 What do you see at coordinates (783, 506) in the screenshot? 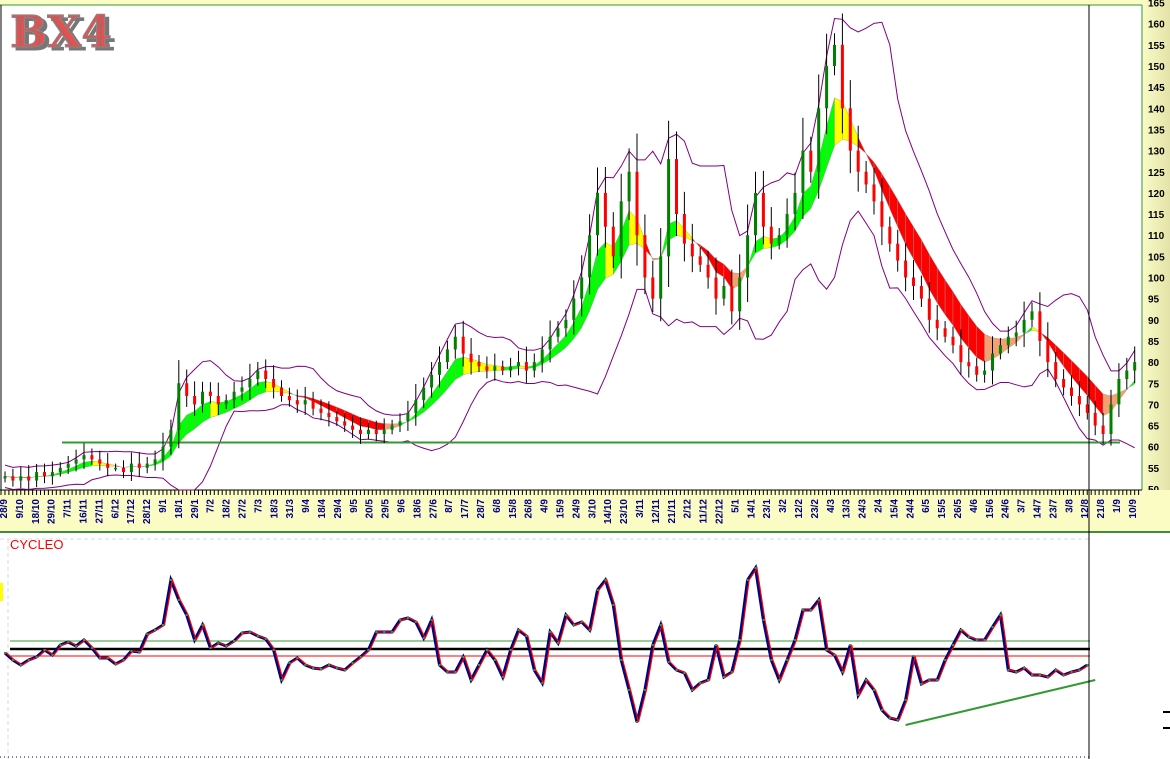
I see `x-tick-label: 3/2` at bounding box center [783, 506].